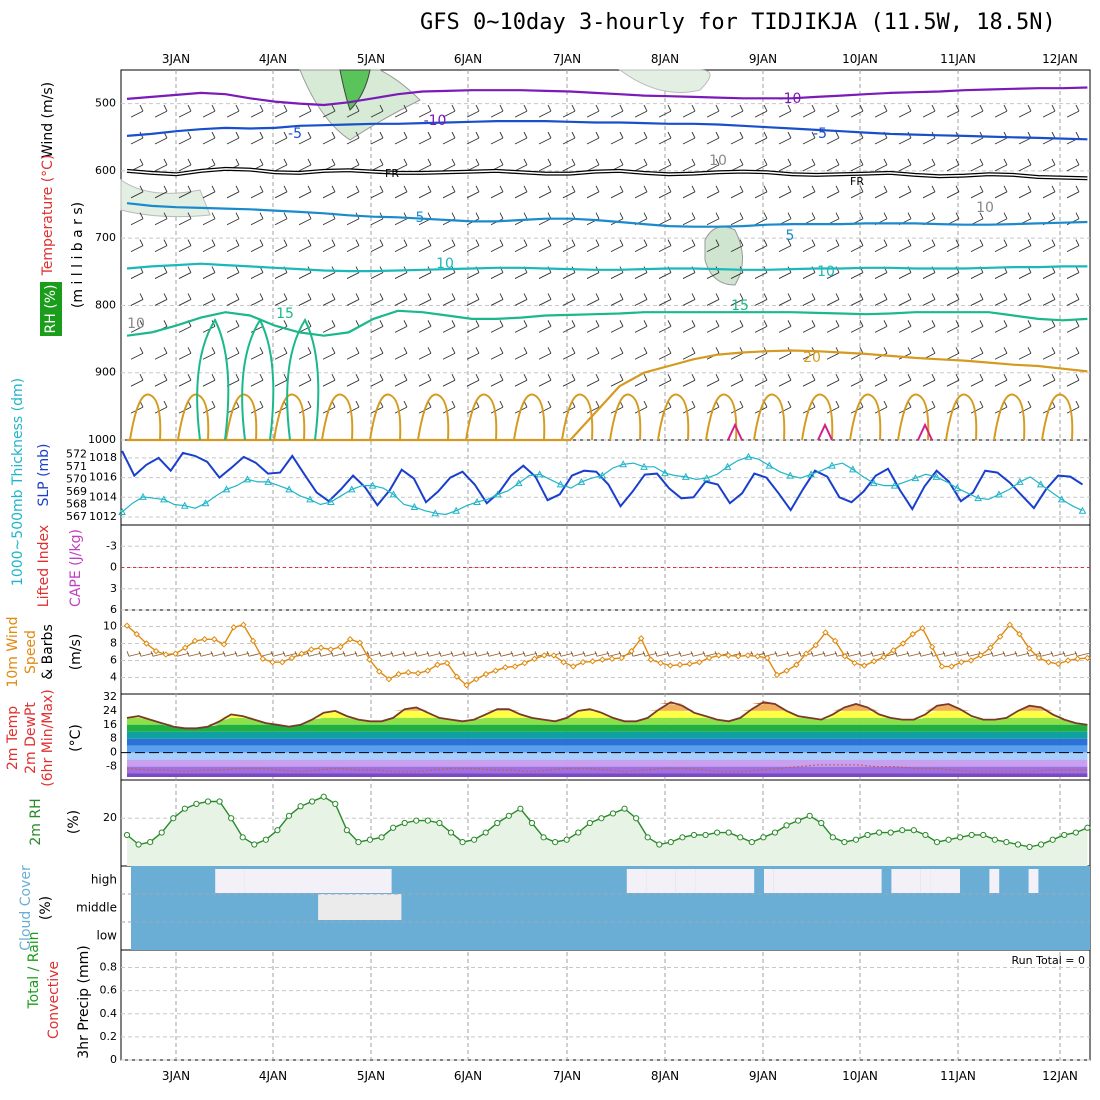 The image size is (1100, 1100). What do you see at coordinates (76, 503) in the screenshot?
I see `thickness-tick-label: 568` at bounding box center [76, 503].